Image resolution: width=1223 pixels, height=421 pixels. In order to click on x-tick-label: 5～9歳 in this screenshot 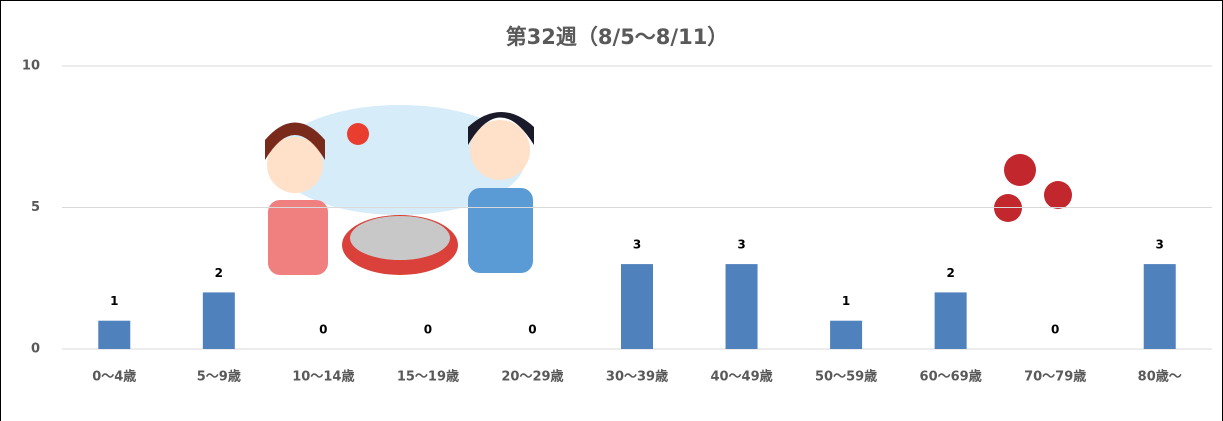, I will do `click(219, 377)`.